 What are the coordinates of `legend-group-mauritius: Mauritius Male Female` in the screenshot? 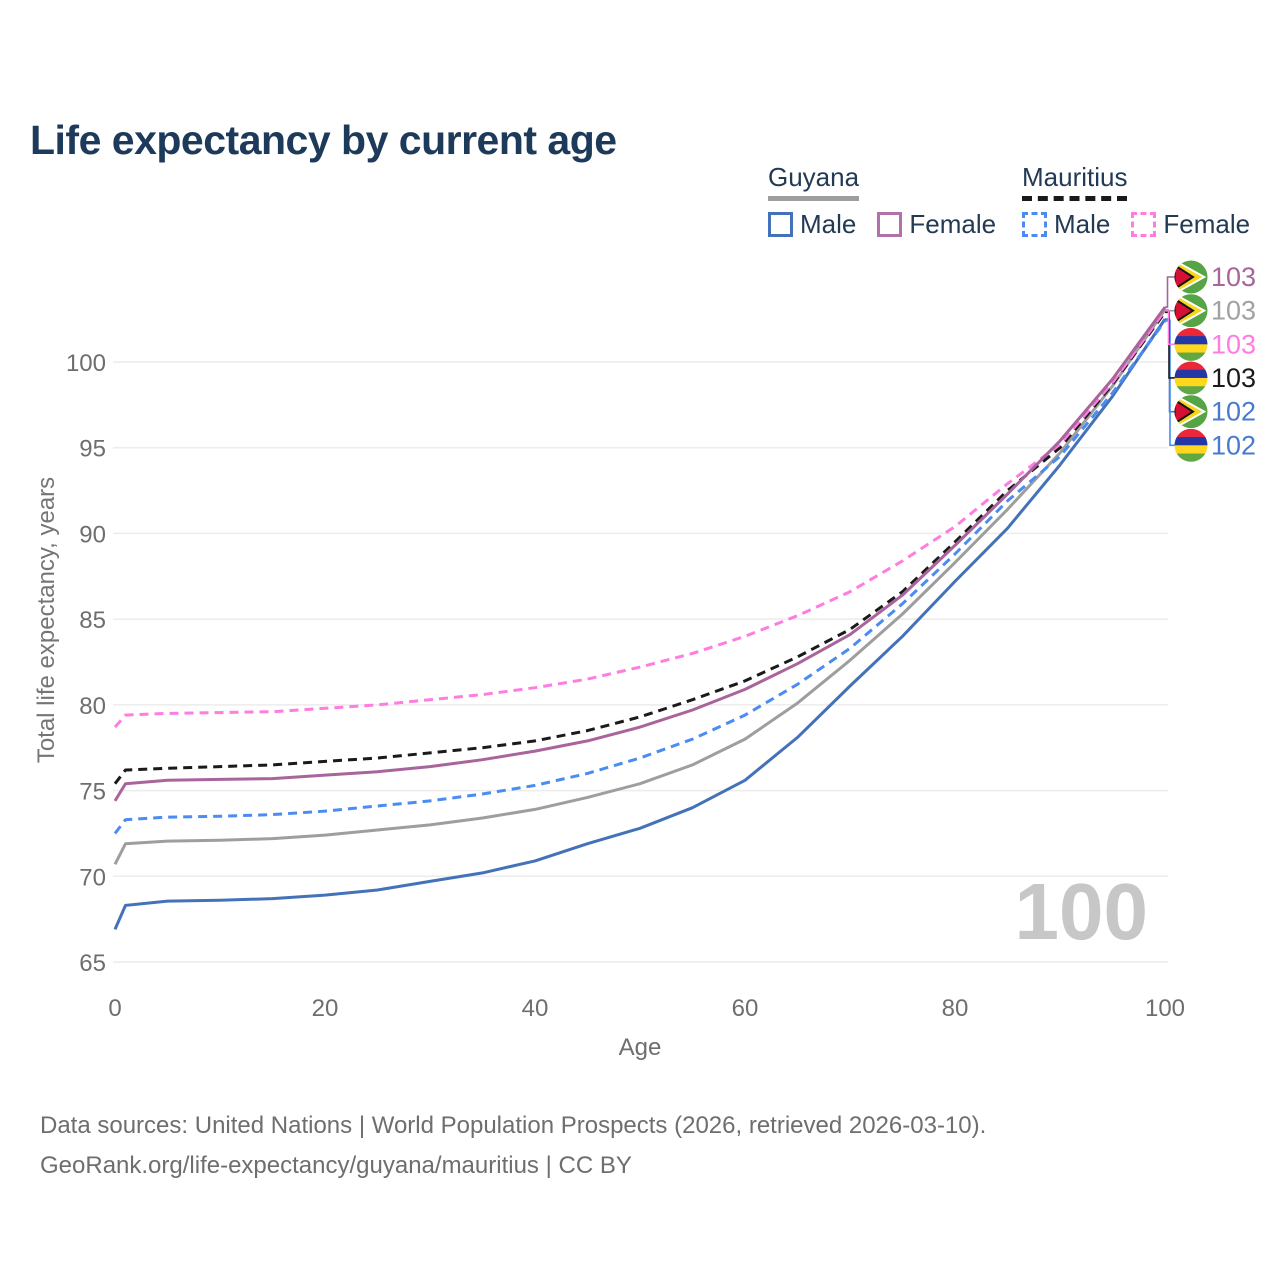 It's located at (1136, 201).